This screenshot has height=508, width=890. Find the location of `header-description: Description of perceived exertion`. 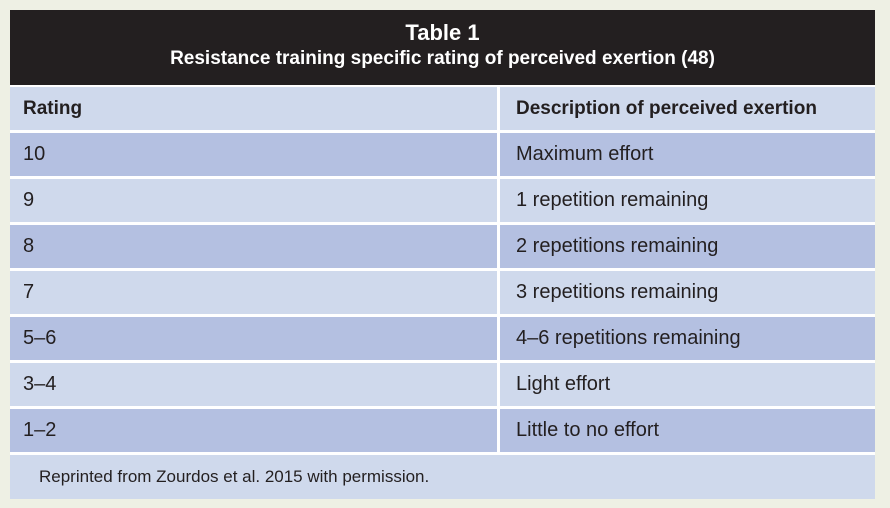

header-description: Description of perceived exertion is located at coordinates (687, 108).